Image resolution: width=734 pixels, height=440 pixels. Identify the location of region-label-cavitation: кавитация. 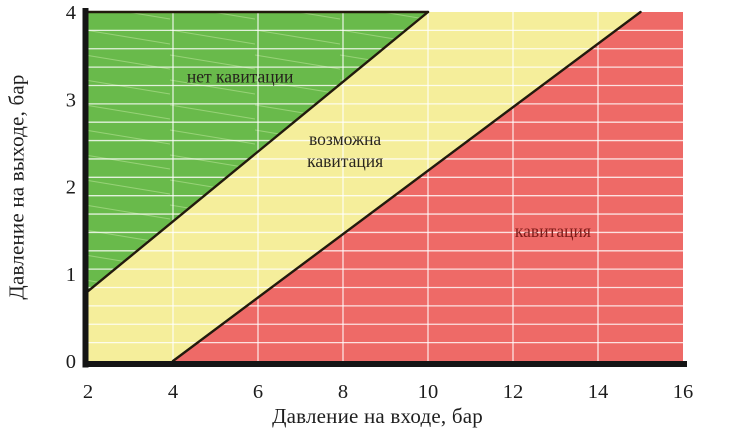
(553, 231).